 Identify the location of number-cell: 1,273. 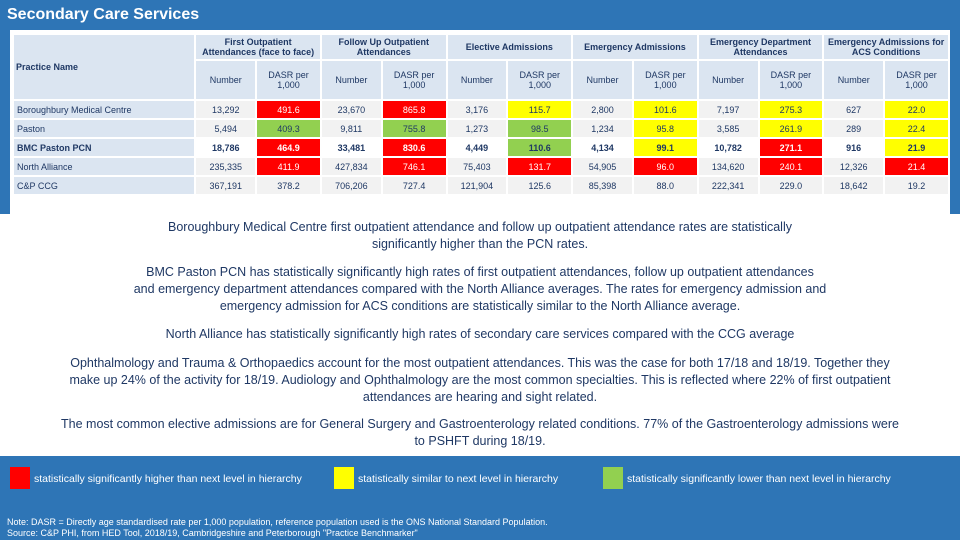
(477, 128).